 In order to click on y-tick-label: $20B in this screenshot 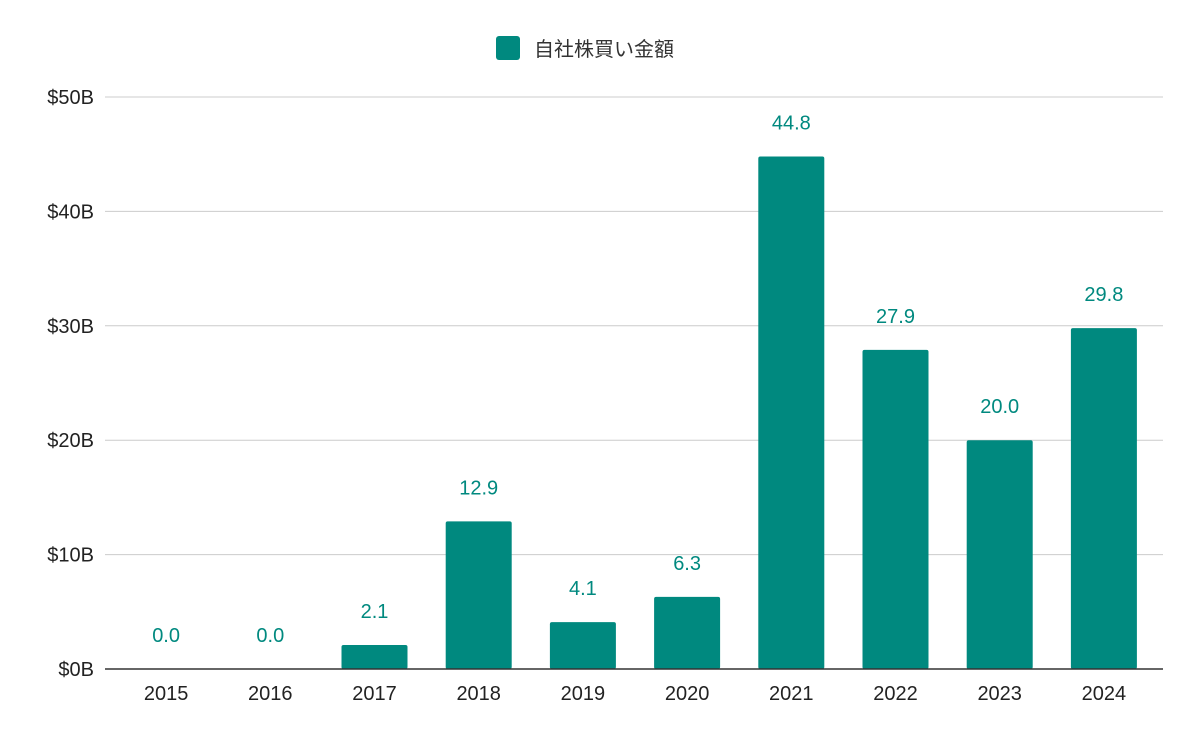, I will do `click(70, 441)`.